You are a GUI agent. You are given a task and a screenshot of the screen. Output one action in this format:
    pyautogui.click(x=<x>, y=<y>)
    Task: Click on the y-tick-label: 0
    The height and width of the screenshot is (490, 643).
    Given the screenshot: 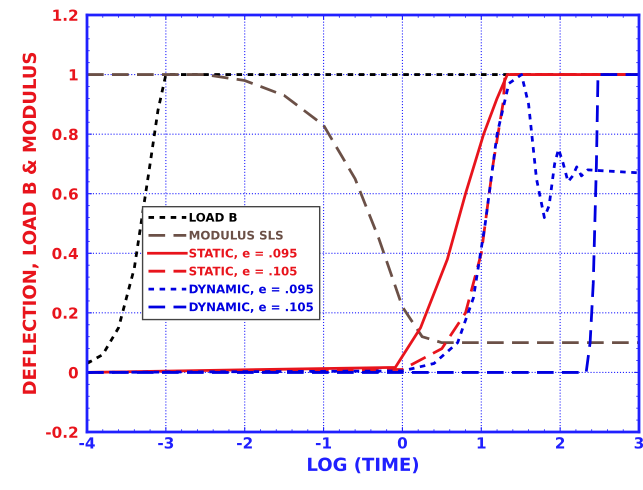 What is the action you would take?
    pyautogui.click(x=73, y=372)
    